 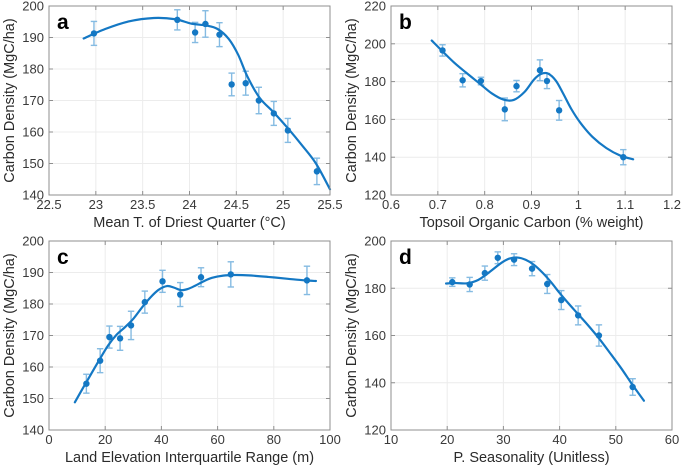 I want to click on x-tick-label: 24.5, so click(x=236, y=204).